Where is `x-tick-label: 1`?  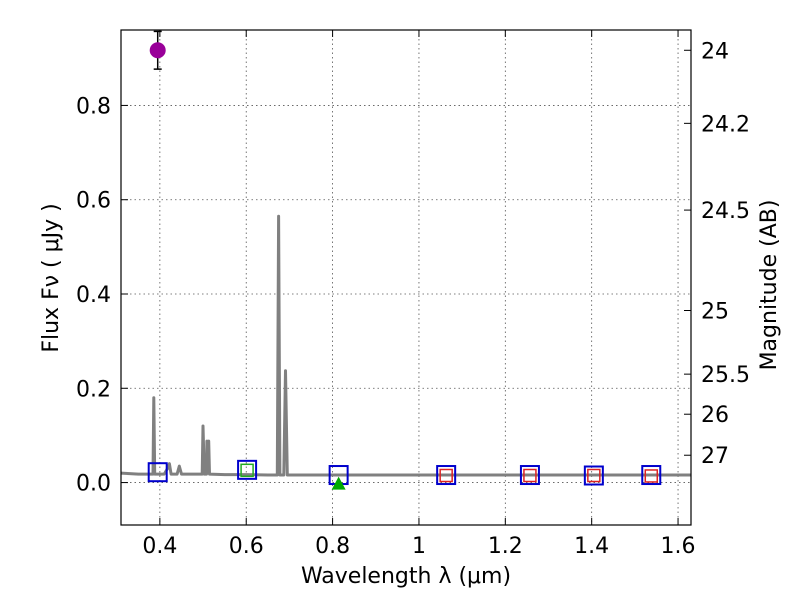 x-tick-label: 1 is located at coordinates (419, 546).